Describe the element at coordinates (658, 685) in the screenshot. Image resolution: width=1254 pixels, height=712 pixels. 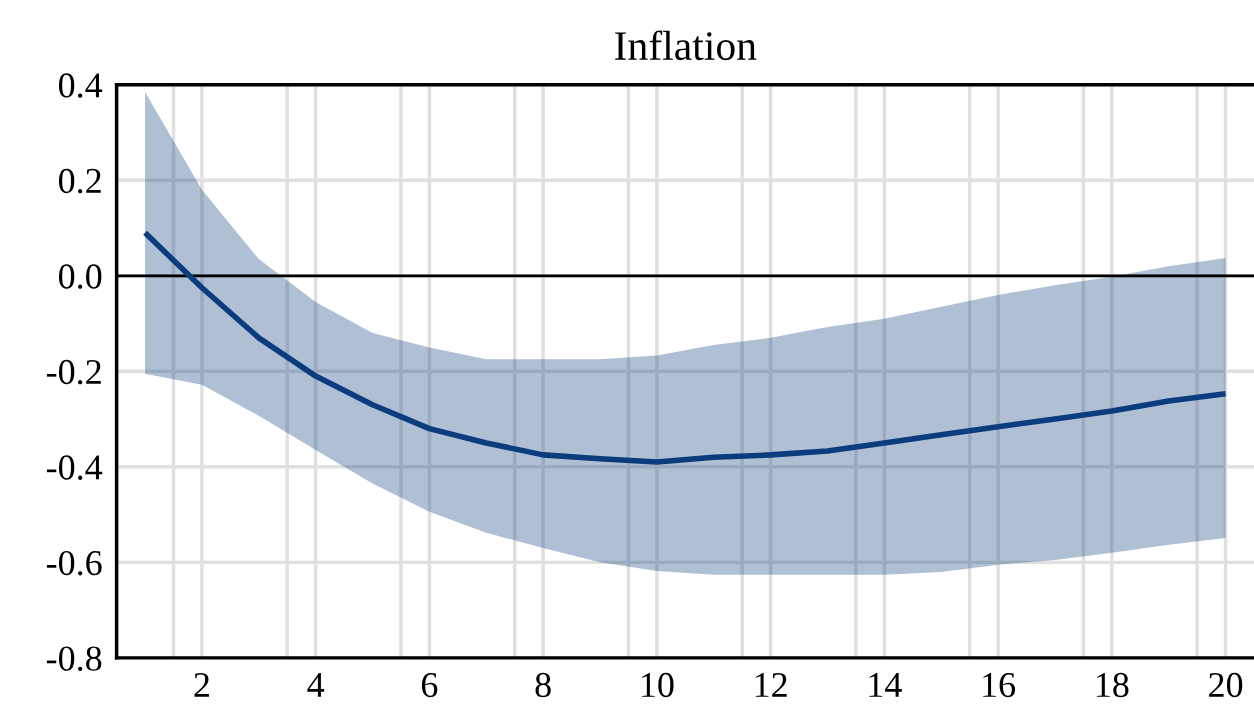
I see `x-tick-label: 10` at that location.